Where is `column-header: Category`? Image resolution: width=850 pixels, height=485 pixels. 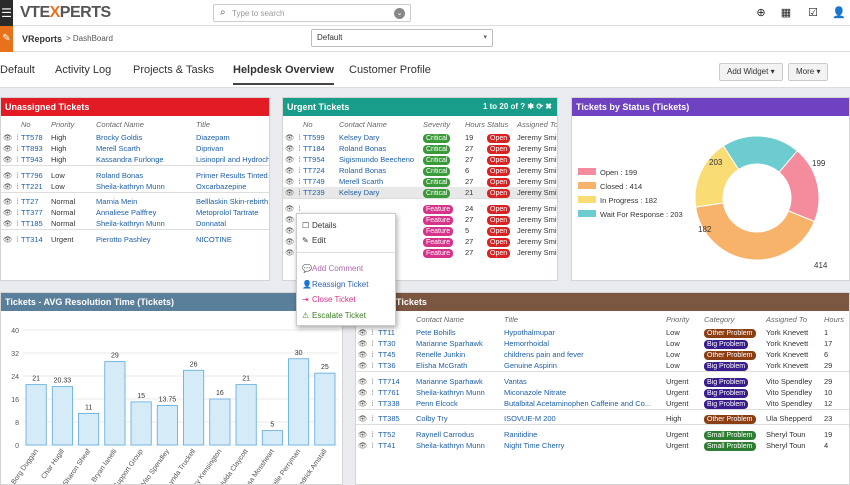
column-header: Category is located at coordinates (719, 319).